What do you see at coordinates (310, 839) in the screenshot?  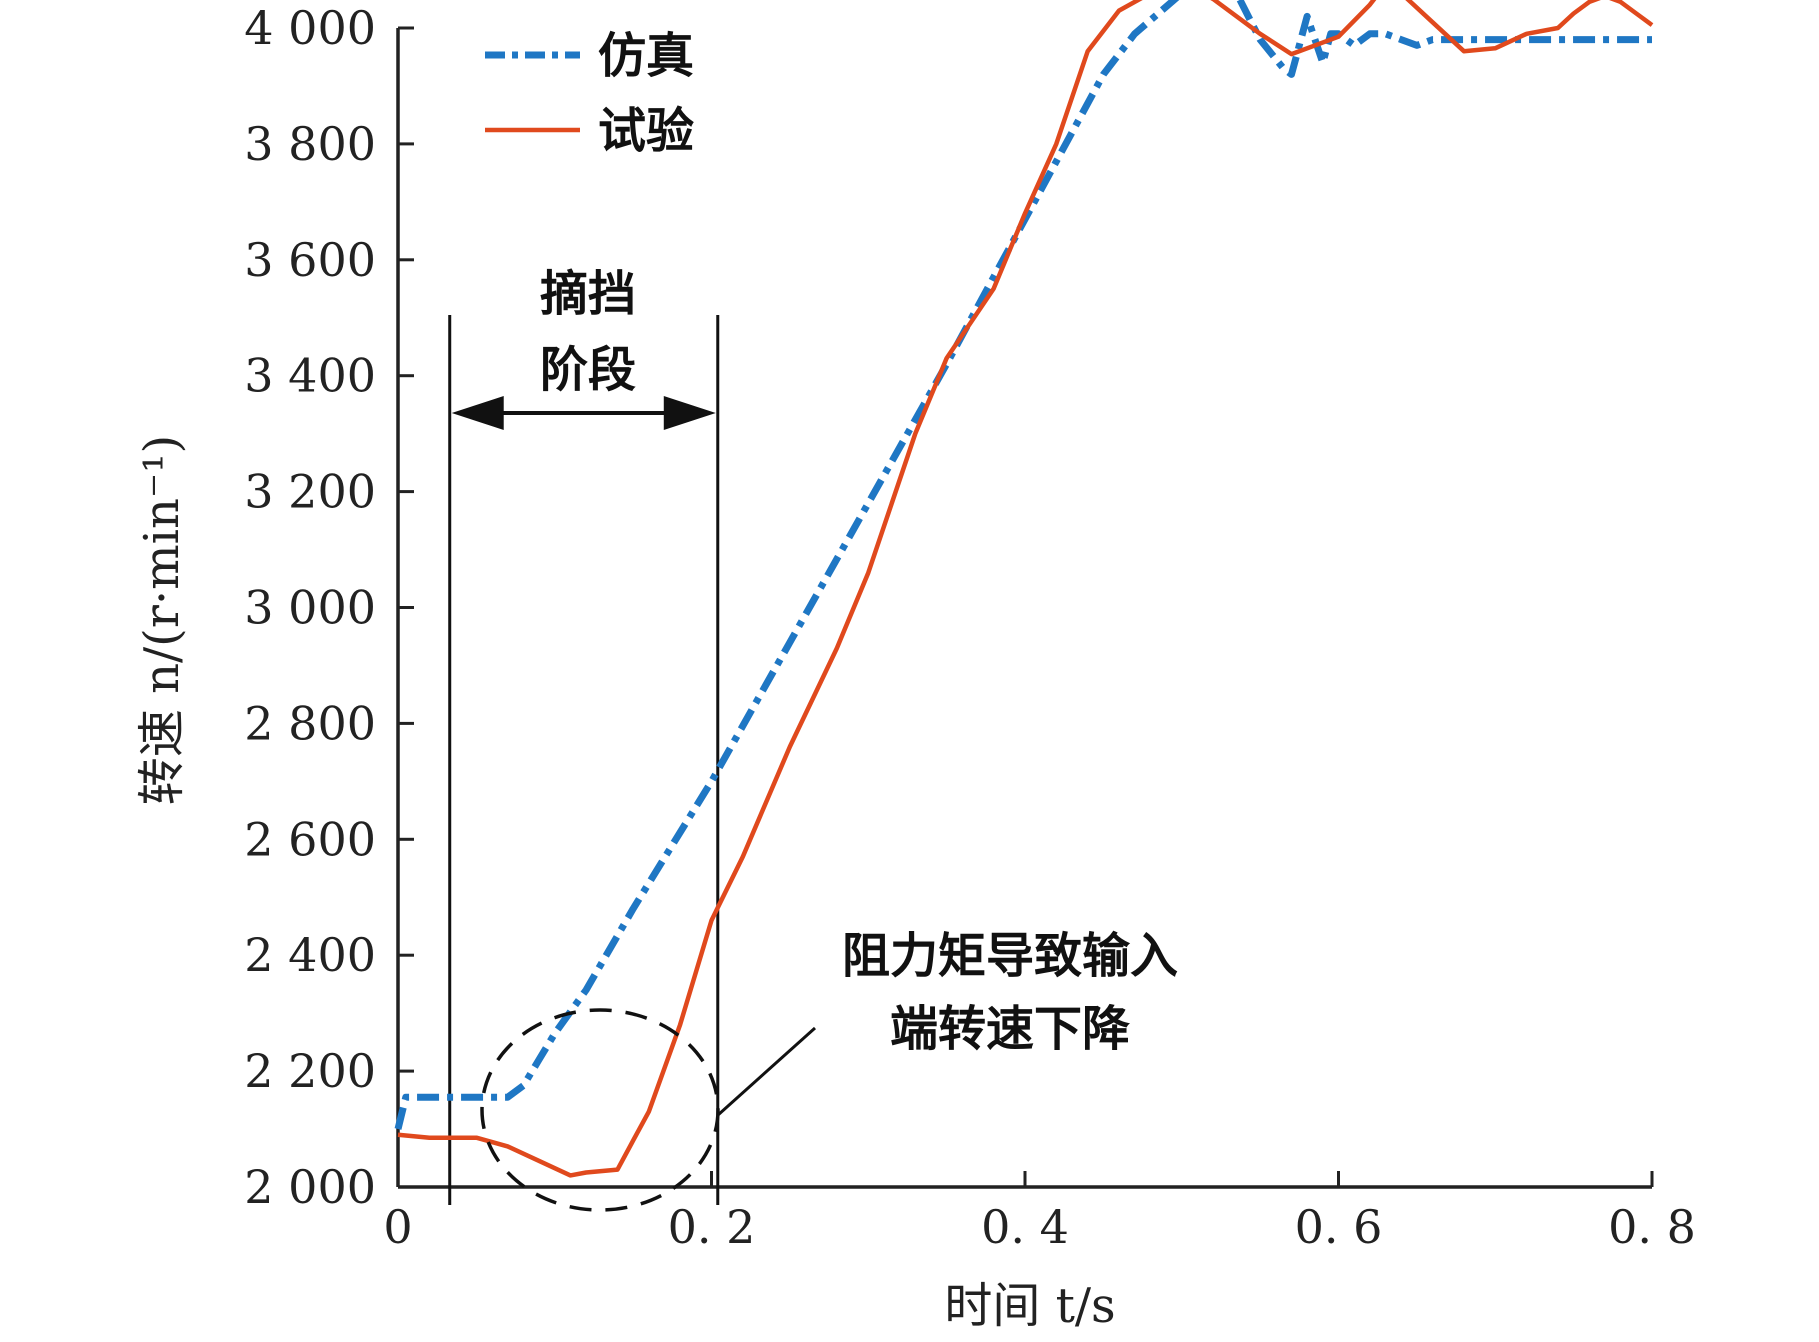 I see `y-tick-label: 2 600` at bounding box center [310, 839].